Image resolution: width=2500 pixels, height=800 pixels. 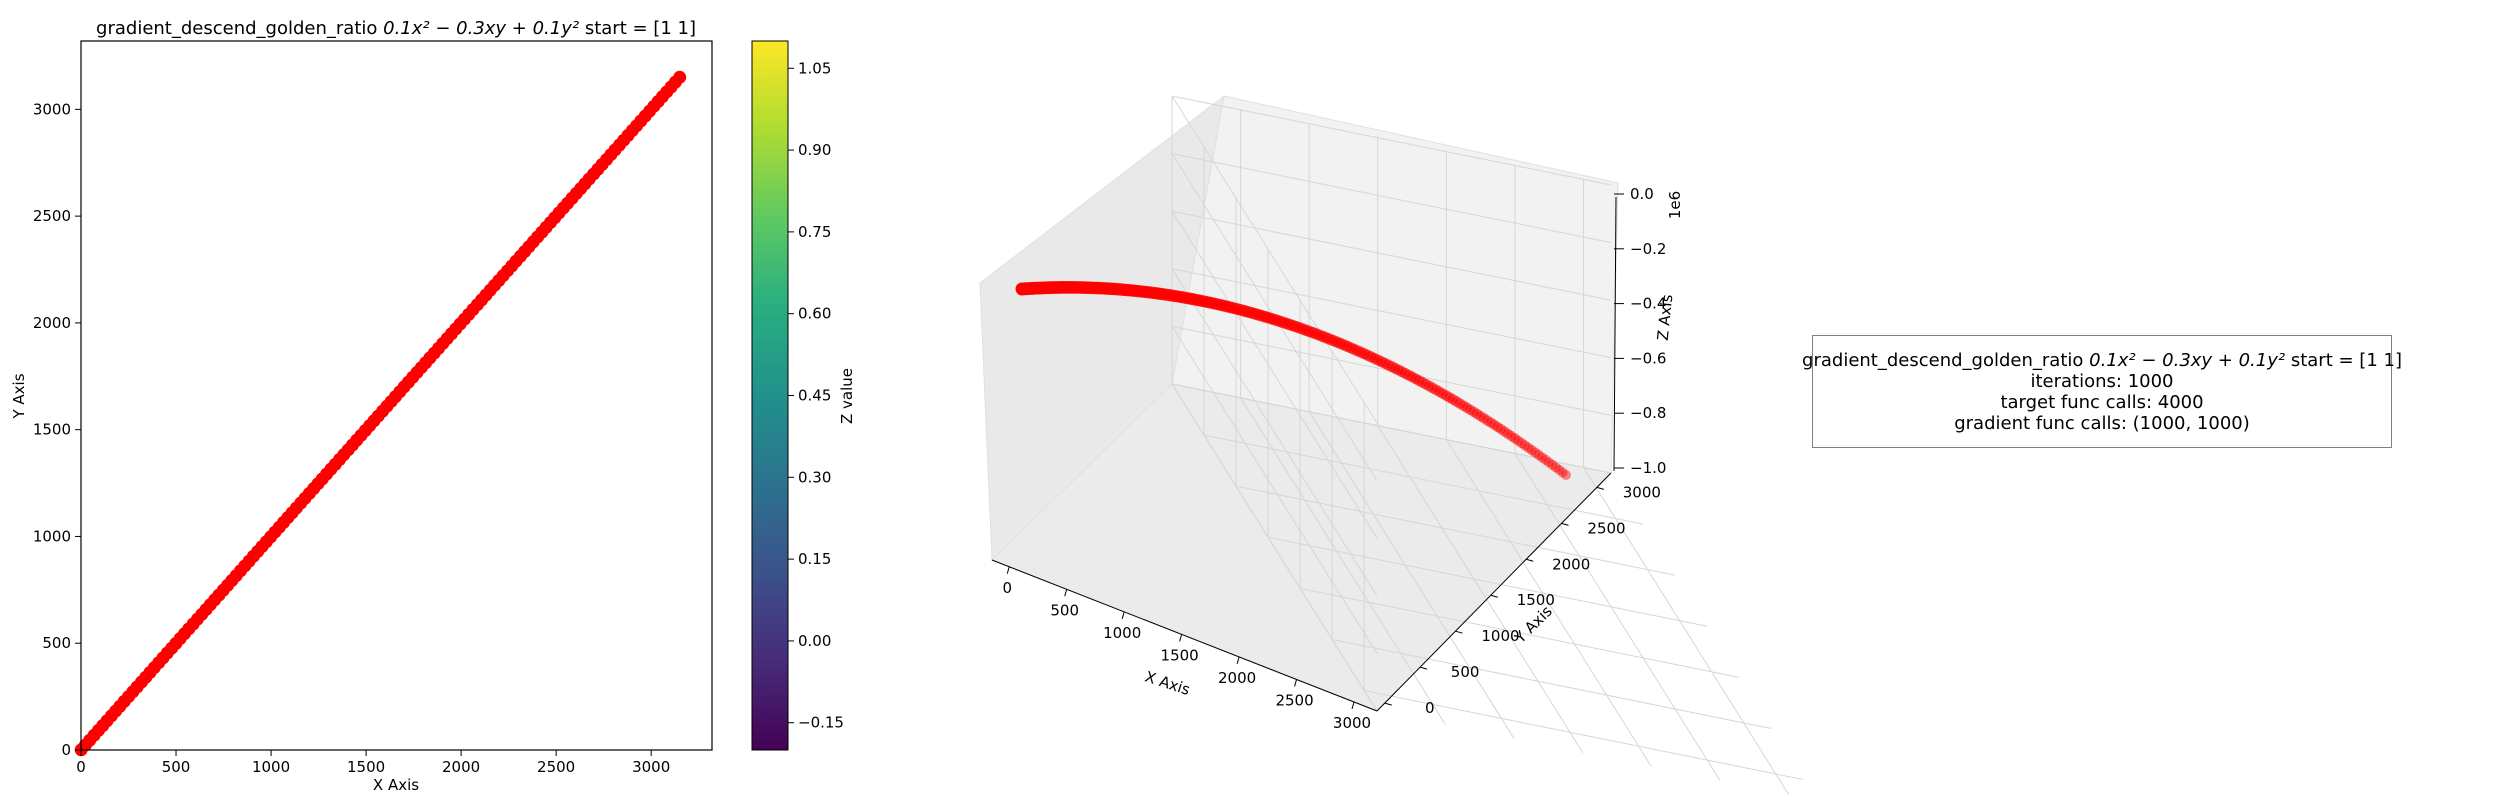 I want to click on z-tick-label: 0.0, so click(x=1642, y=194).